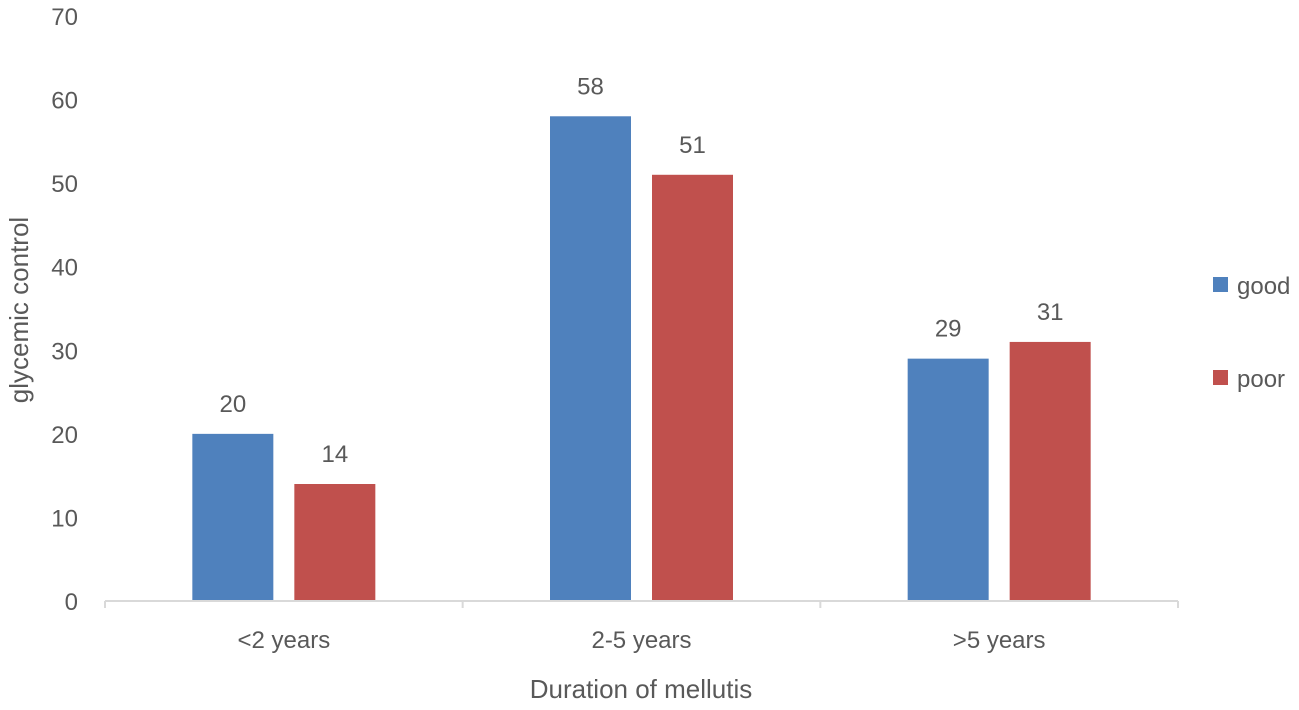 Image resolution: width=1299 pixels, height=710 pixels. I want to click on legend-swatch-poor, so click(1220, 377).